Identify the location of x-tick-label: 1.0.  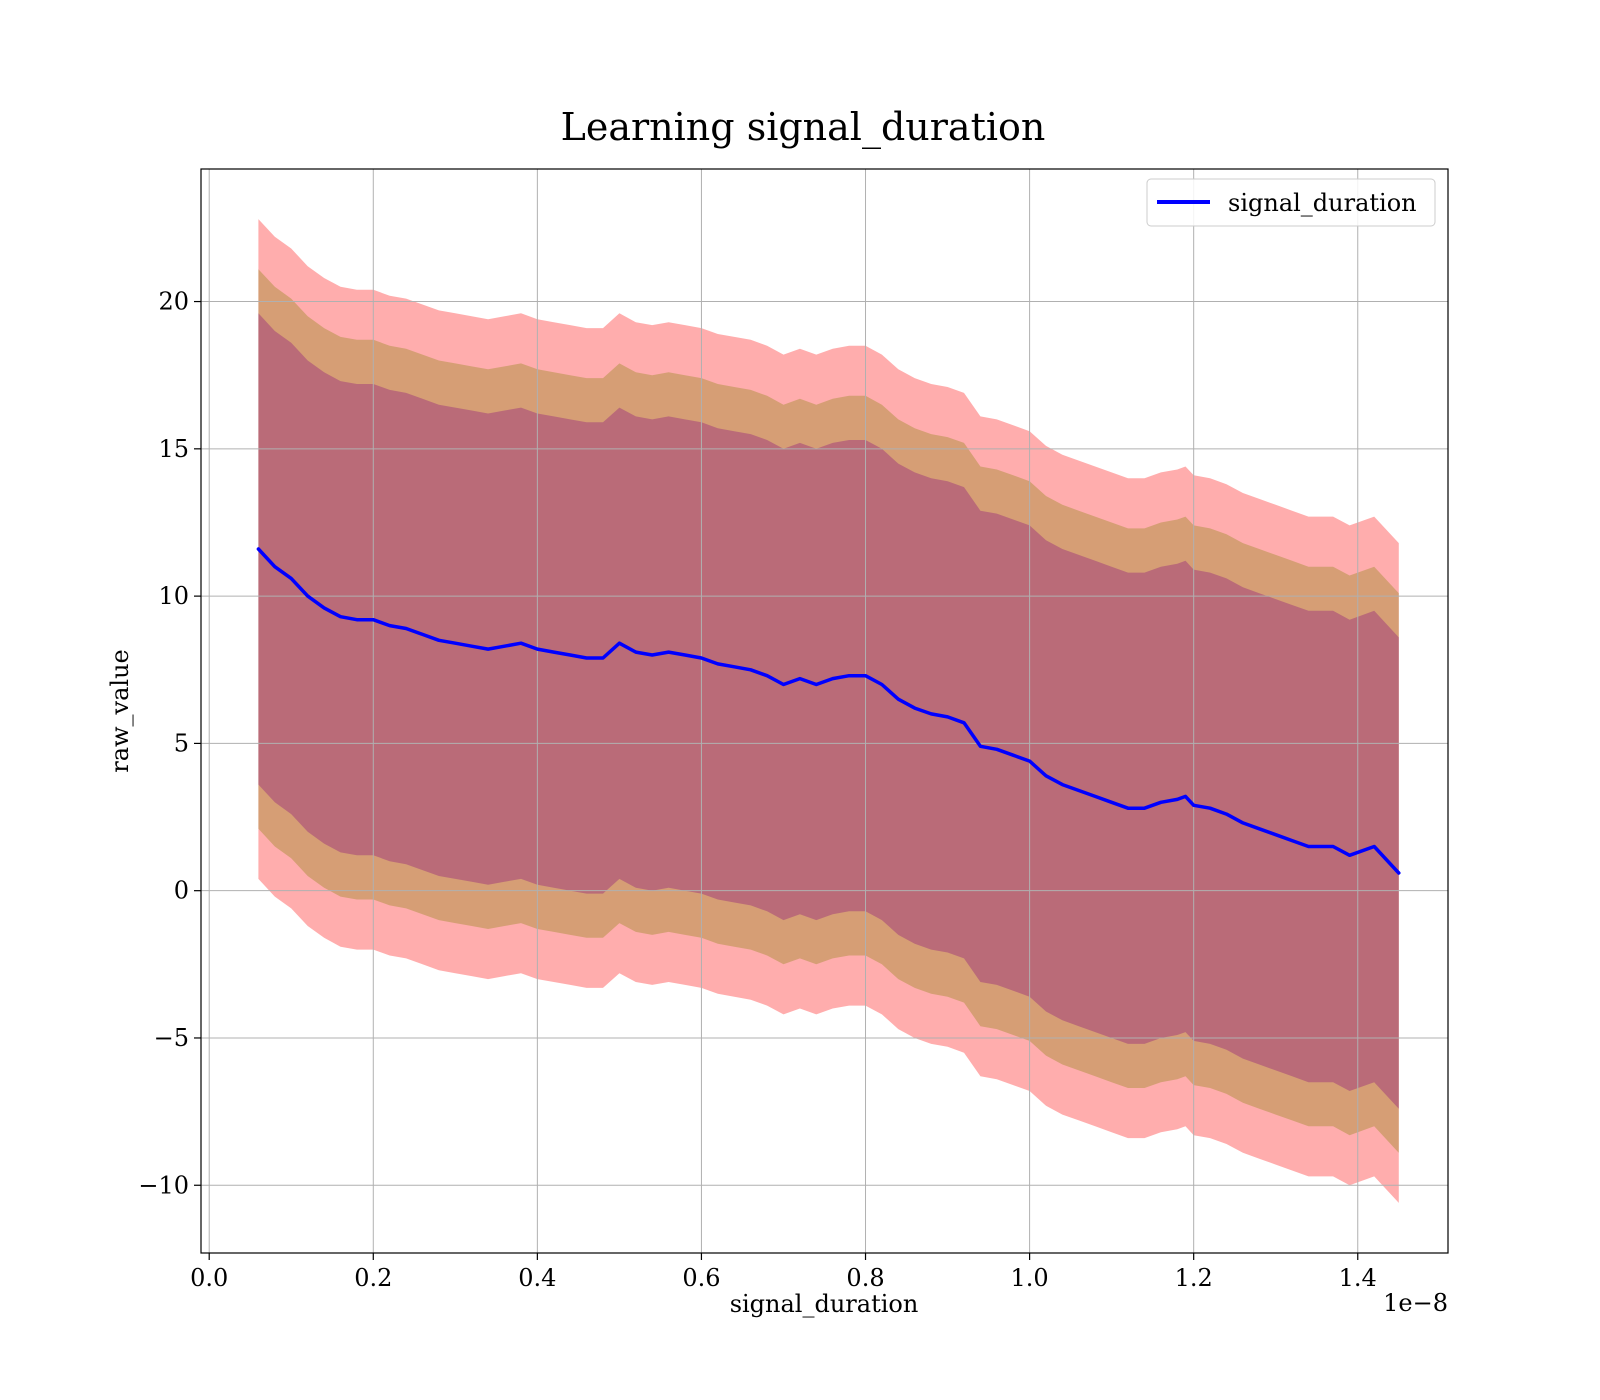
(1030, 1278).